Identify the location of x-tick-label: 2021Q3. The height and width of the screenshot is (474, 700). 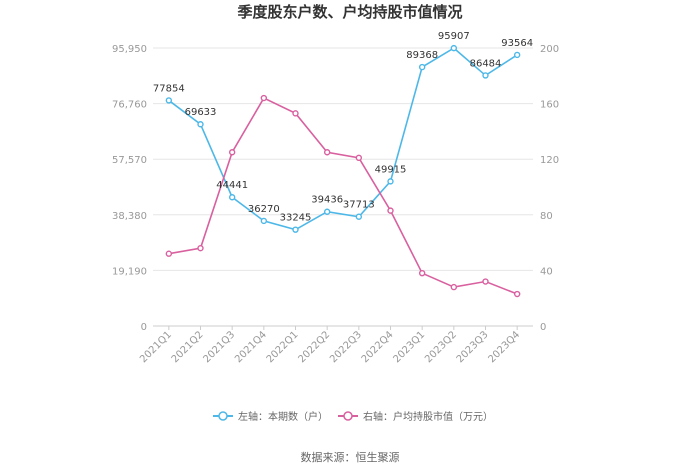
(219, 347).